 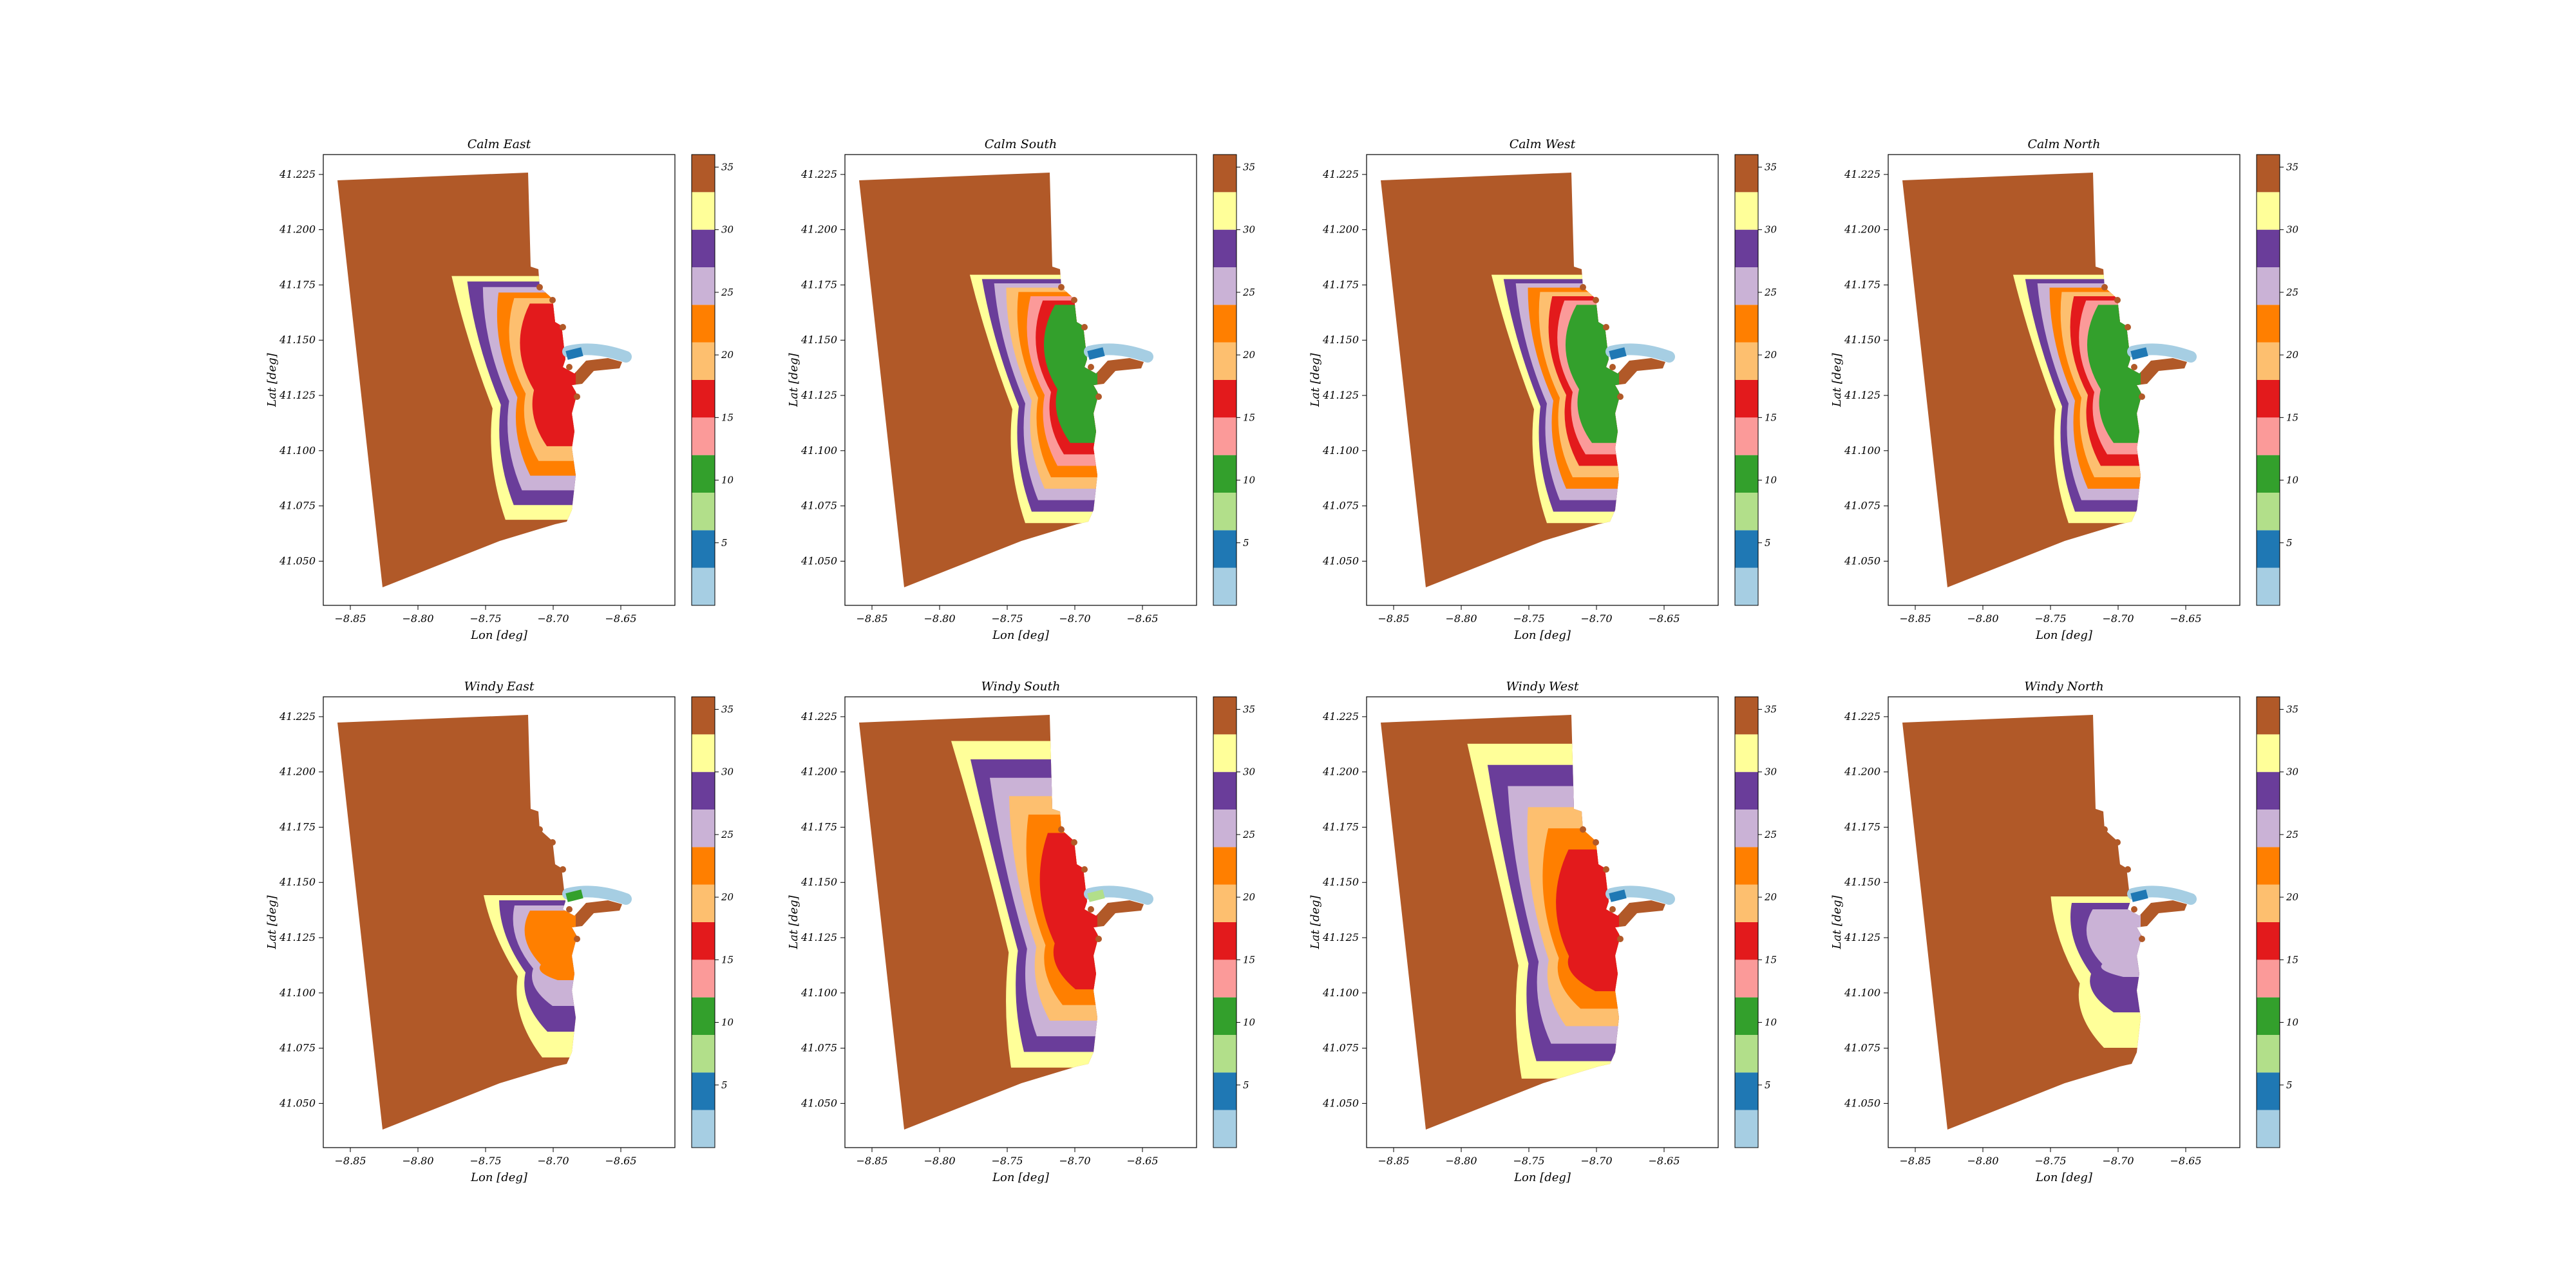 I want to click on y-tick-label: 41.175, so click(x=297, y=284).